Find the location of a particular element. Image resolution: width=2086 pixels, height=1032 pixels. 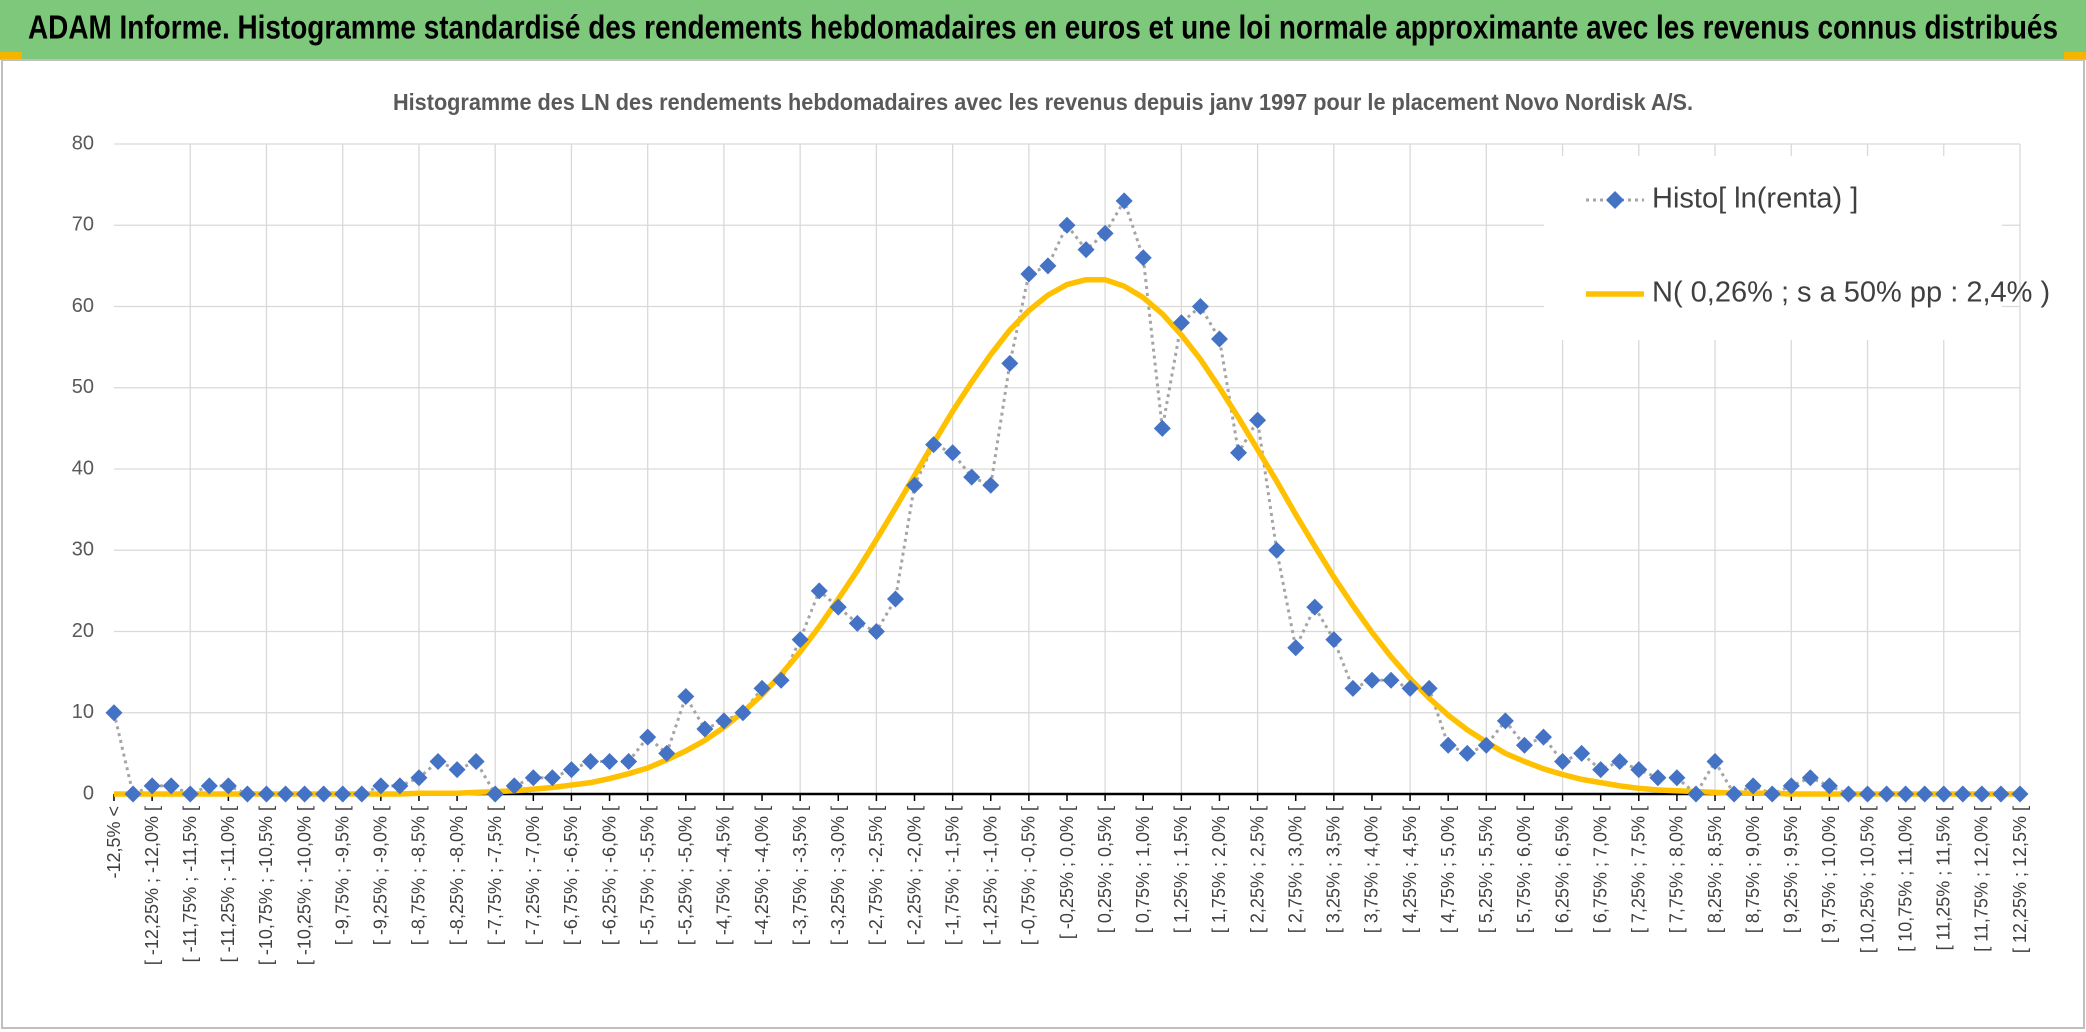

x-tick-label: [ -9,75% ; -9,5% [ is located at coordinates (342, 875).